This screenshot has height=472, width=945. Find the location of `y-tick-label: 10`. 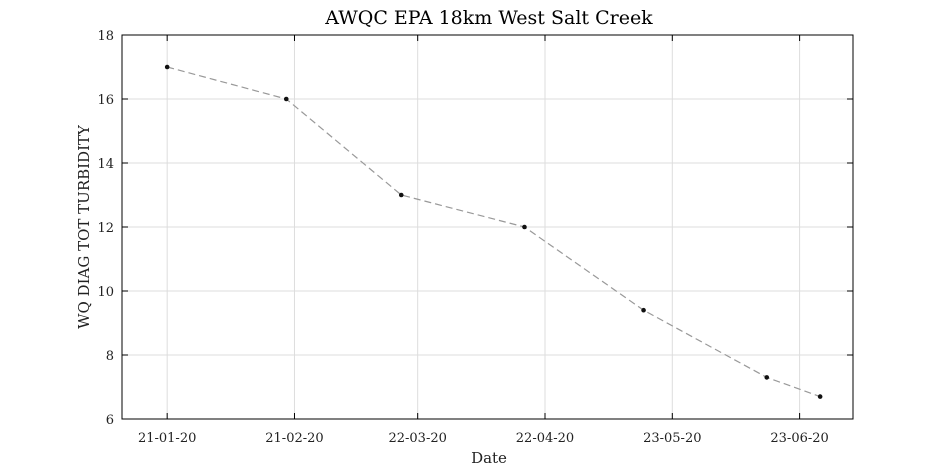

y-tick-label: 10 is located at coordinates (105, 292).